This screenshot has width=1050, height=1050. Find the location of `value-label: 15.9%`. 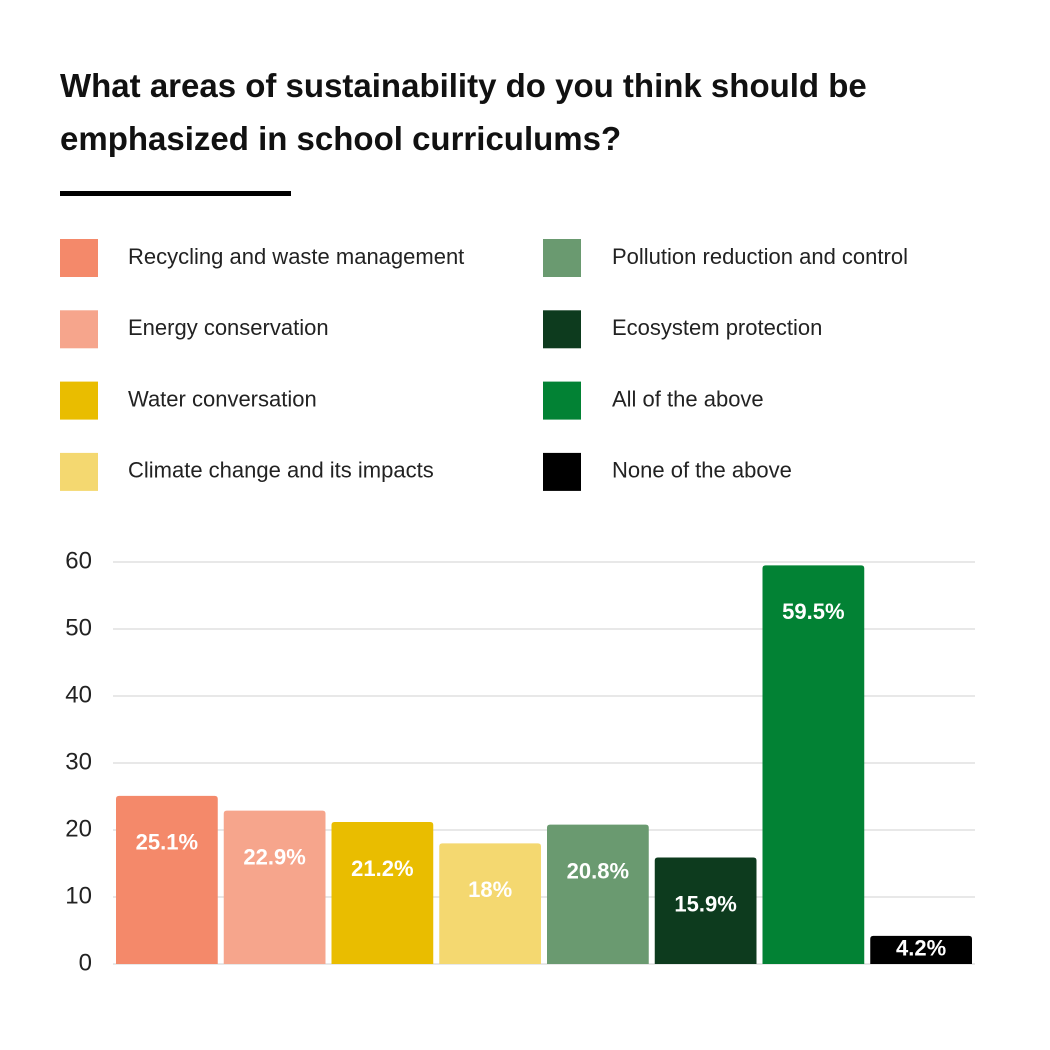

value-label: 15.9% is located at coordinates (705, 903).